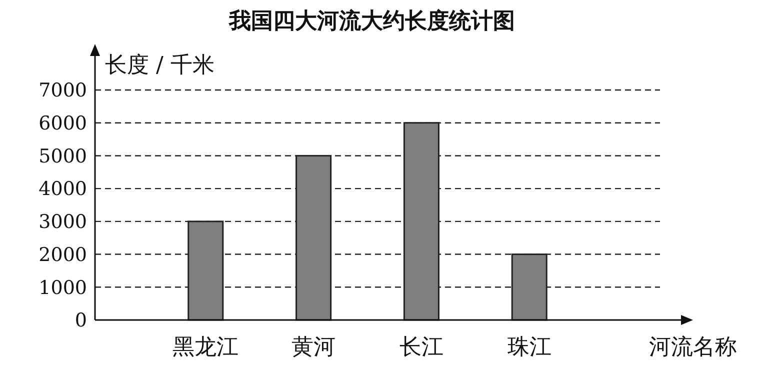 The height and width of the screenshot is (373, 784). Describe the element at coordinates (62, 222) in the screenshot. I see `y-tick-label: 3000` at that location.